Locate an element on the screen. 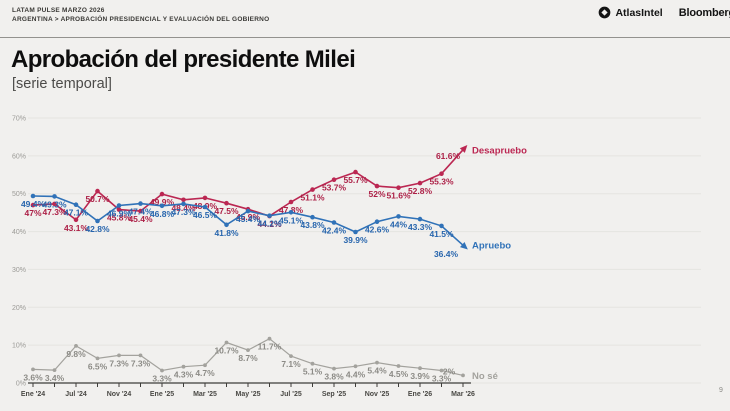 Image resolution: width=730 pixels, height=411 pixels. svg-text: Ene '26 is located at coordinates (420, 394).